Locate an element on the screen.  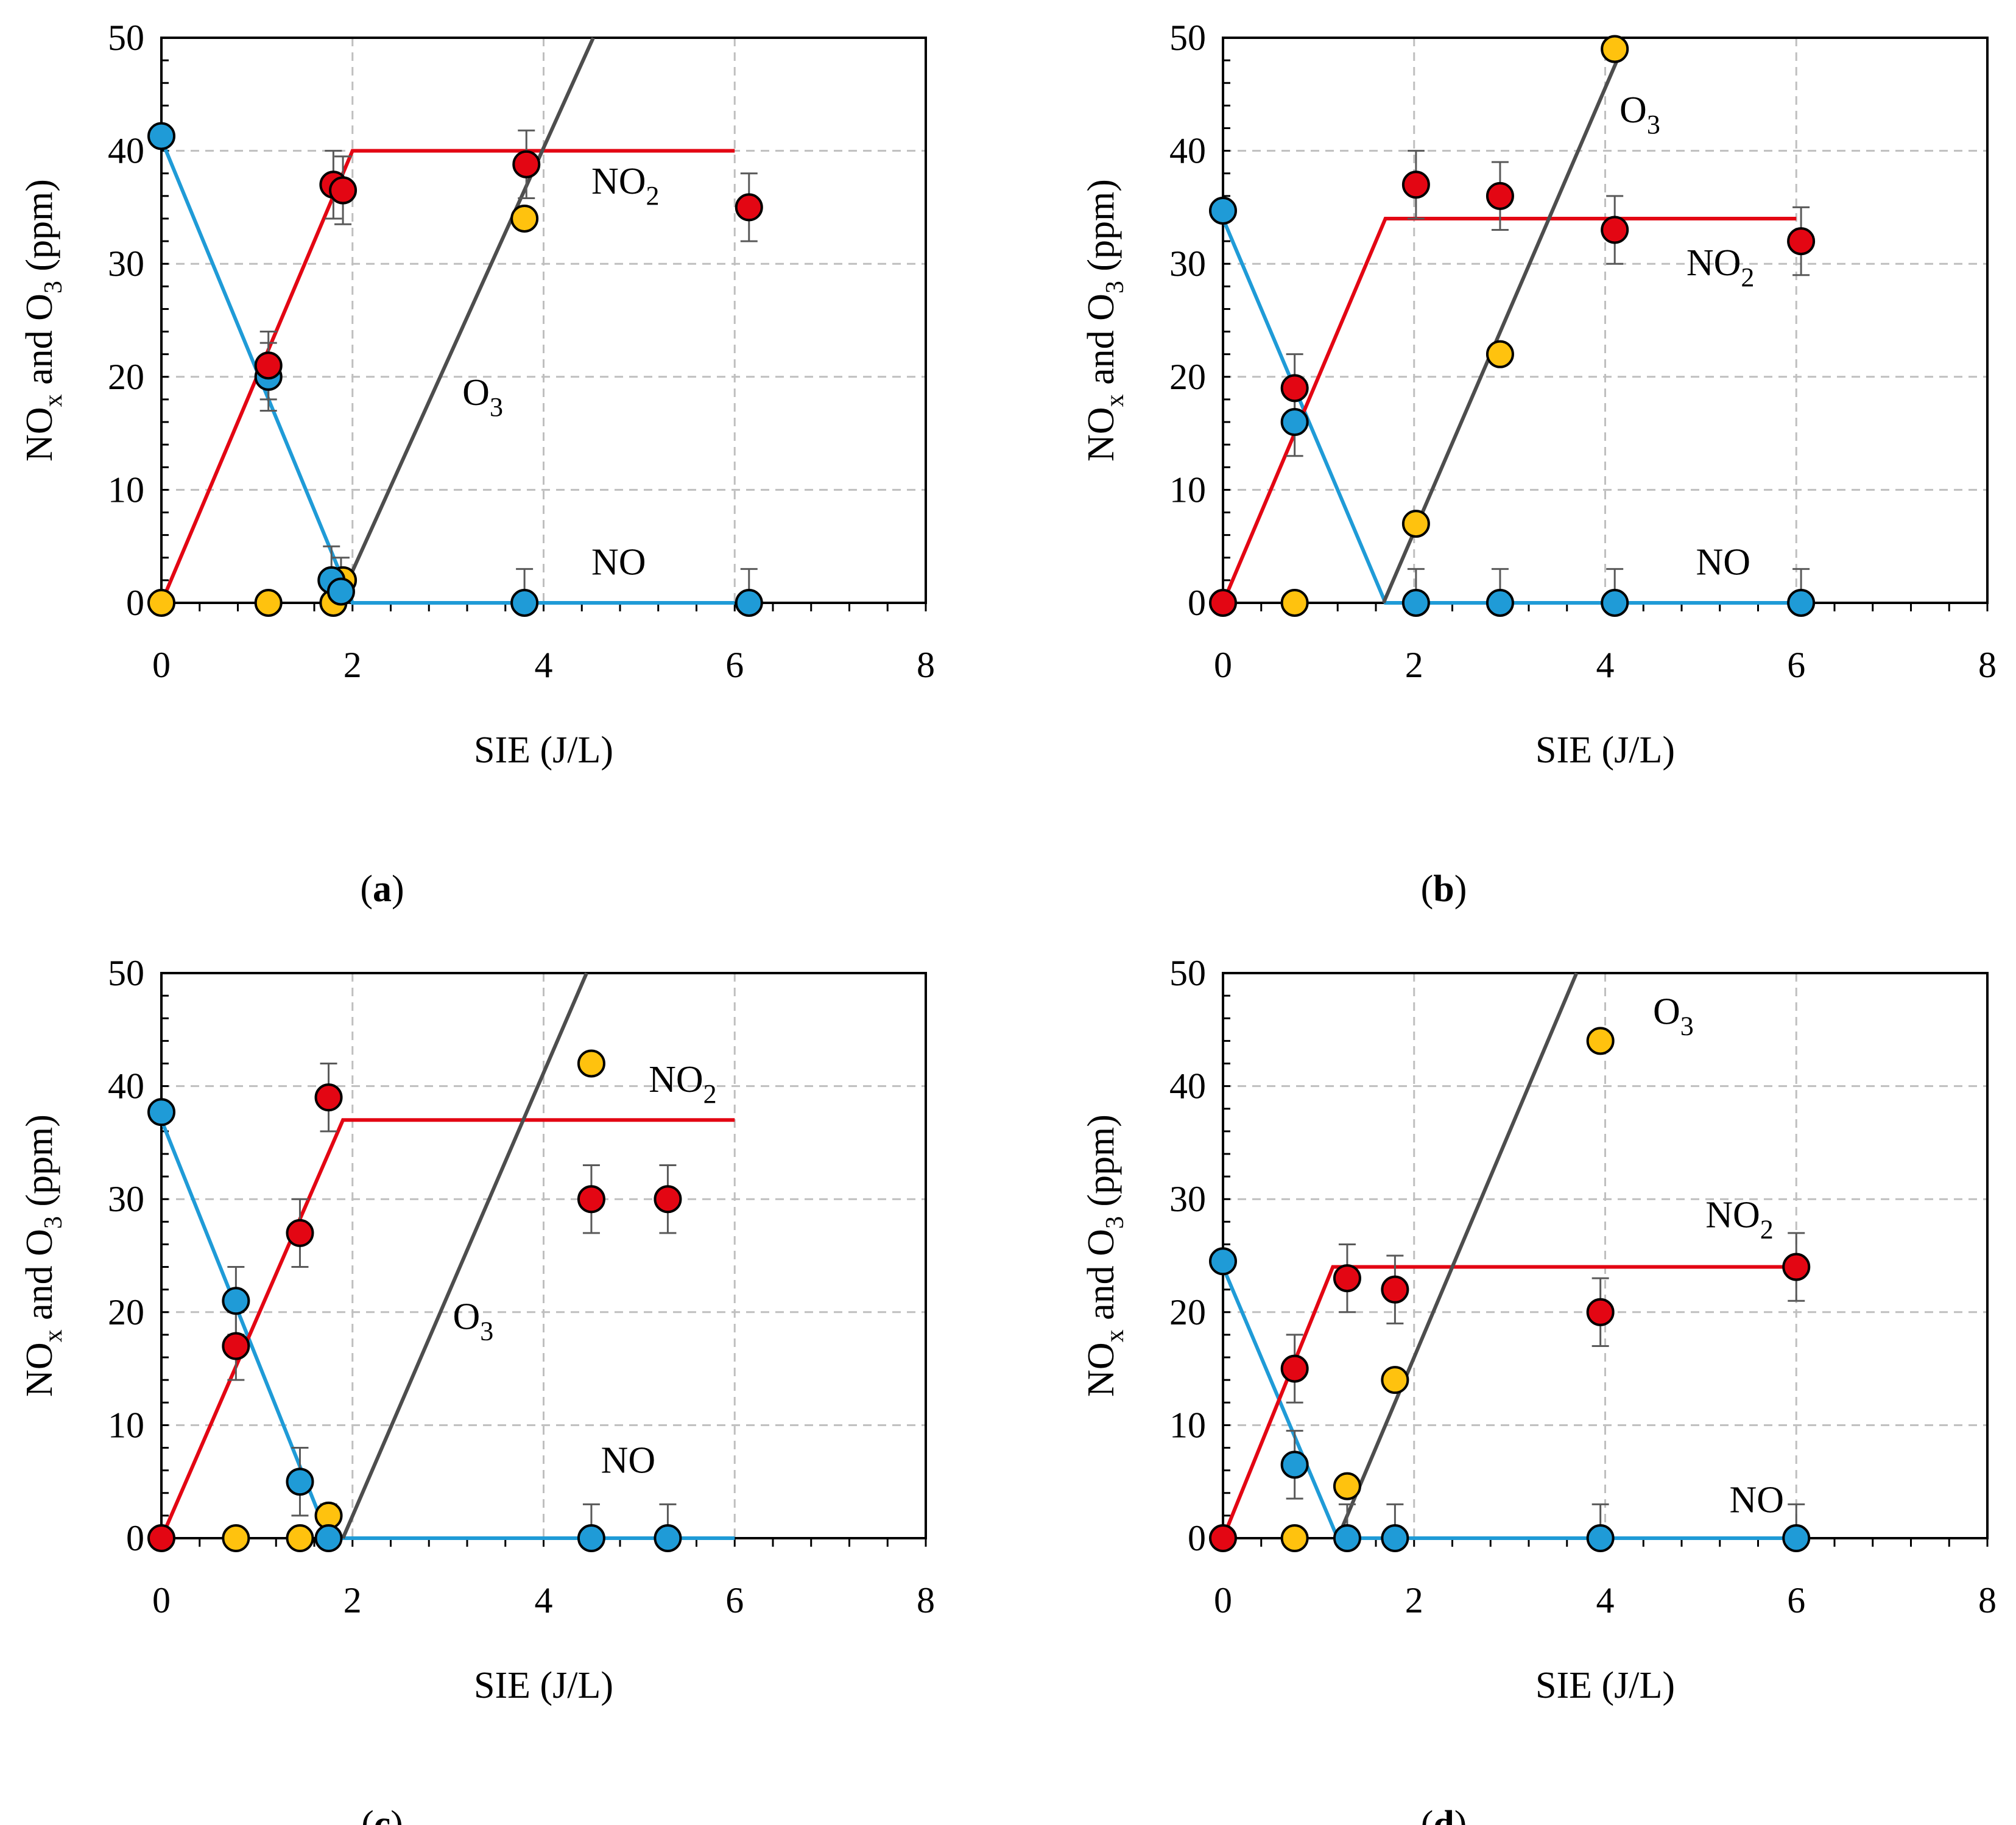
x-axis-label: SIE (J/L) is located at coordinates (1605, 1686).